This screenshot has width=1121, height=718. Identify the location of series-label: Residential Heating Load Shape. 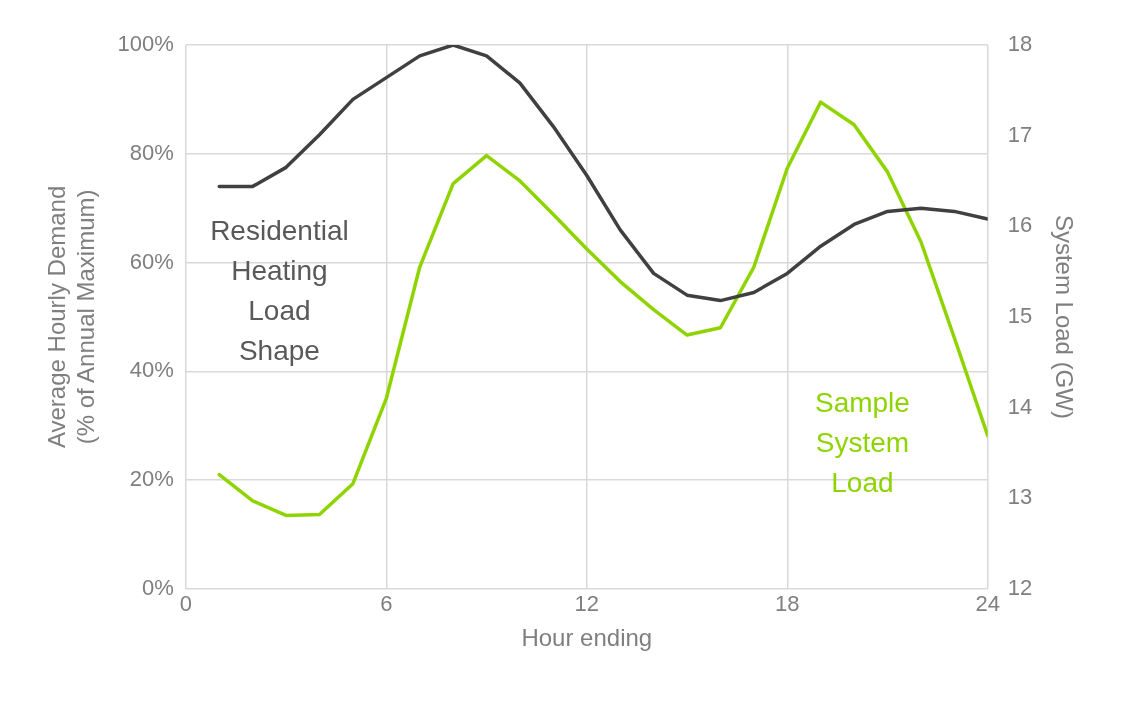
(279, 291).